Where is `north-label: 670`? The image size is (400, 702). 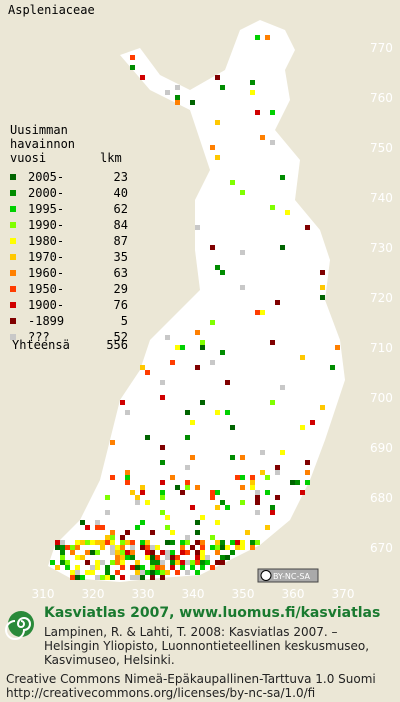
north-label: 670 is located at coordinates (381, 548).